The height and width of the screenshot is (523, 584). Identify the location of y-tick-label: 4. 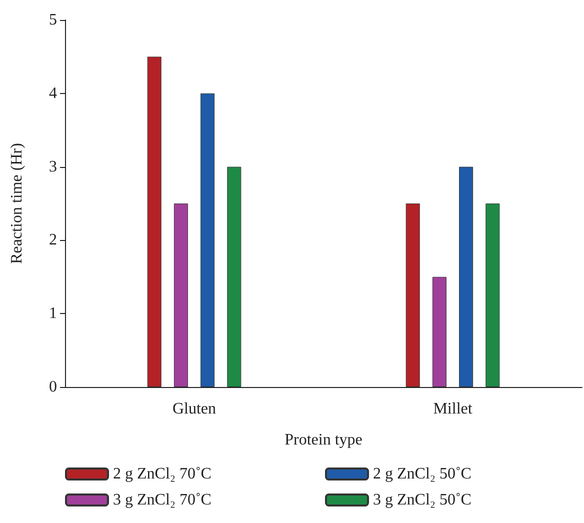
(53, 93).